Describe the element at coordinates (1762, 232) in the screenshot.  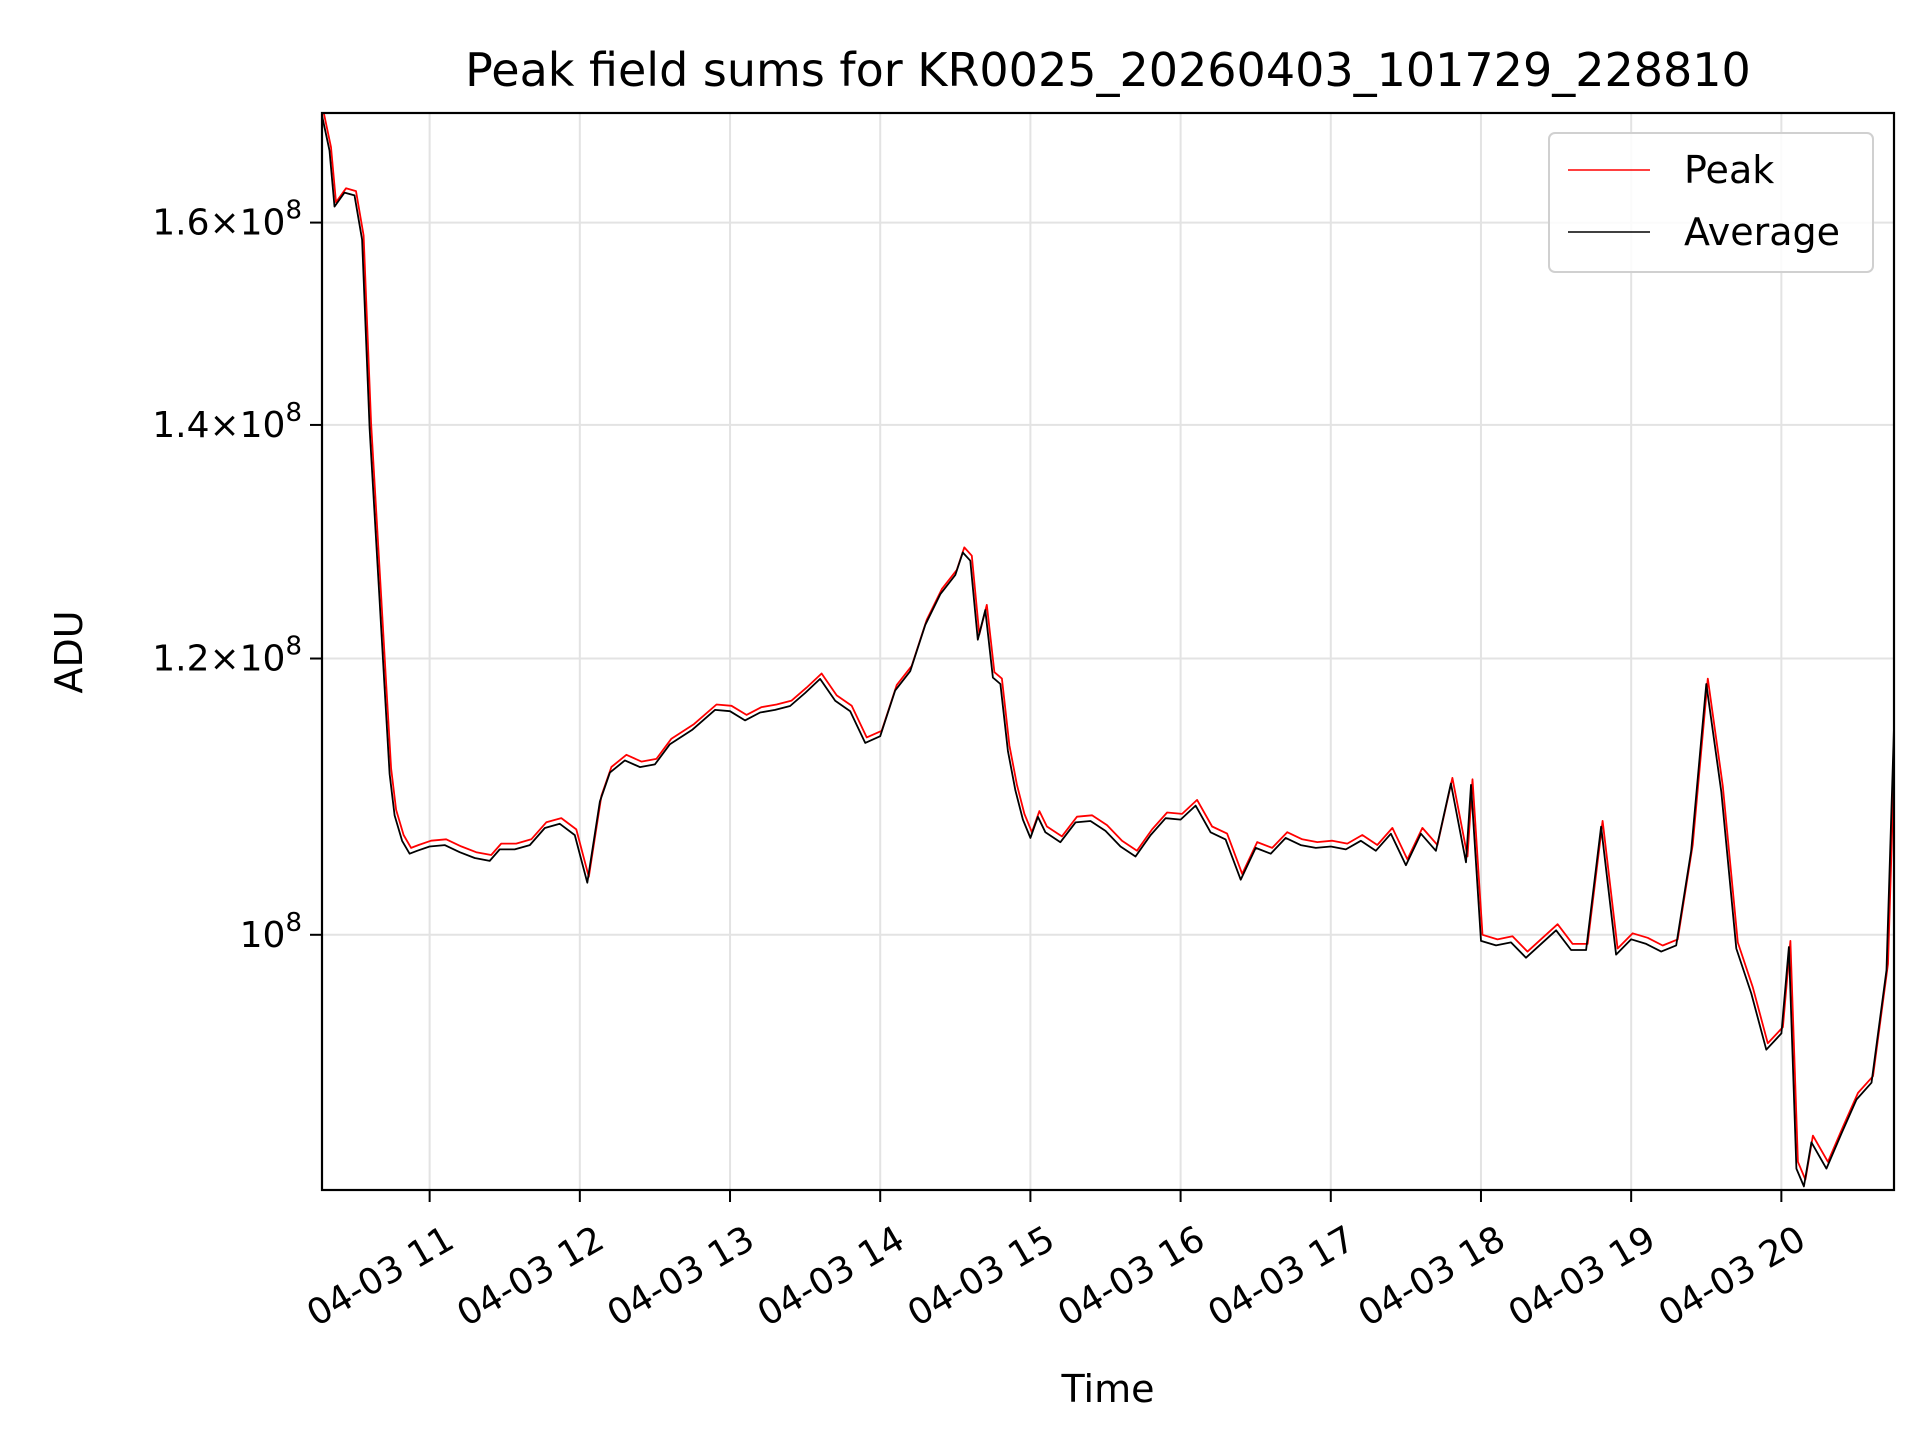
I see `legend-label-average: Average` at that location.